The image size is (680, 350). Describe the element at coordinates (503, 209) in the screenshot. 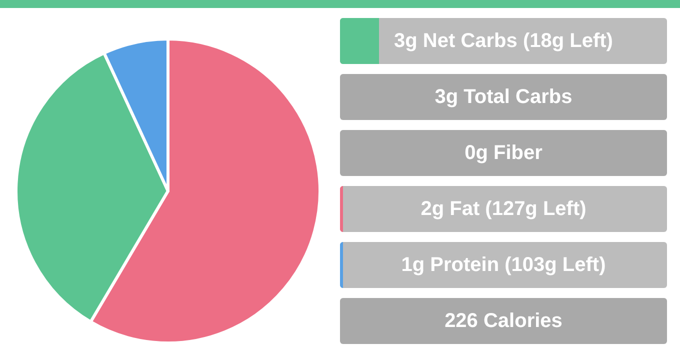

I see `text: 2g Fat (127g Left)` at that location.